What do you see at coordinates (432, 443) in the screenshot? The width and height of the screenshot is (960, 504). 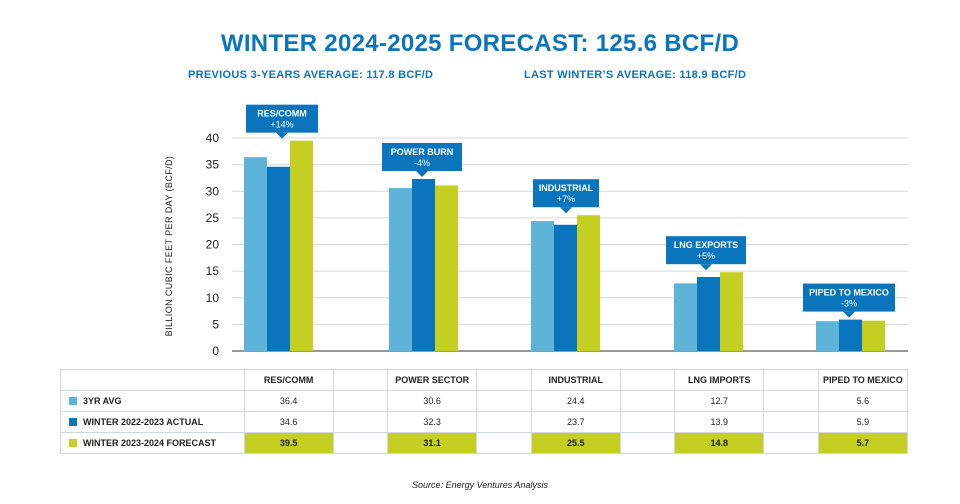 I see `table-cell: 31.1` at bounding box center [432, 443].